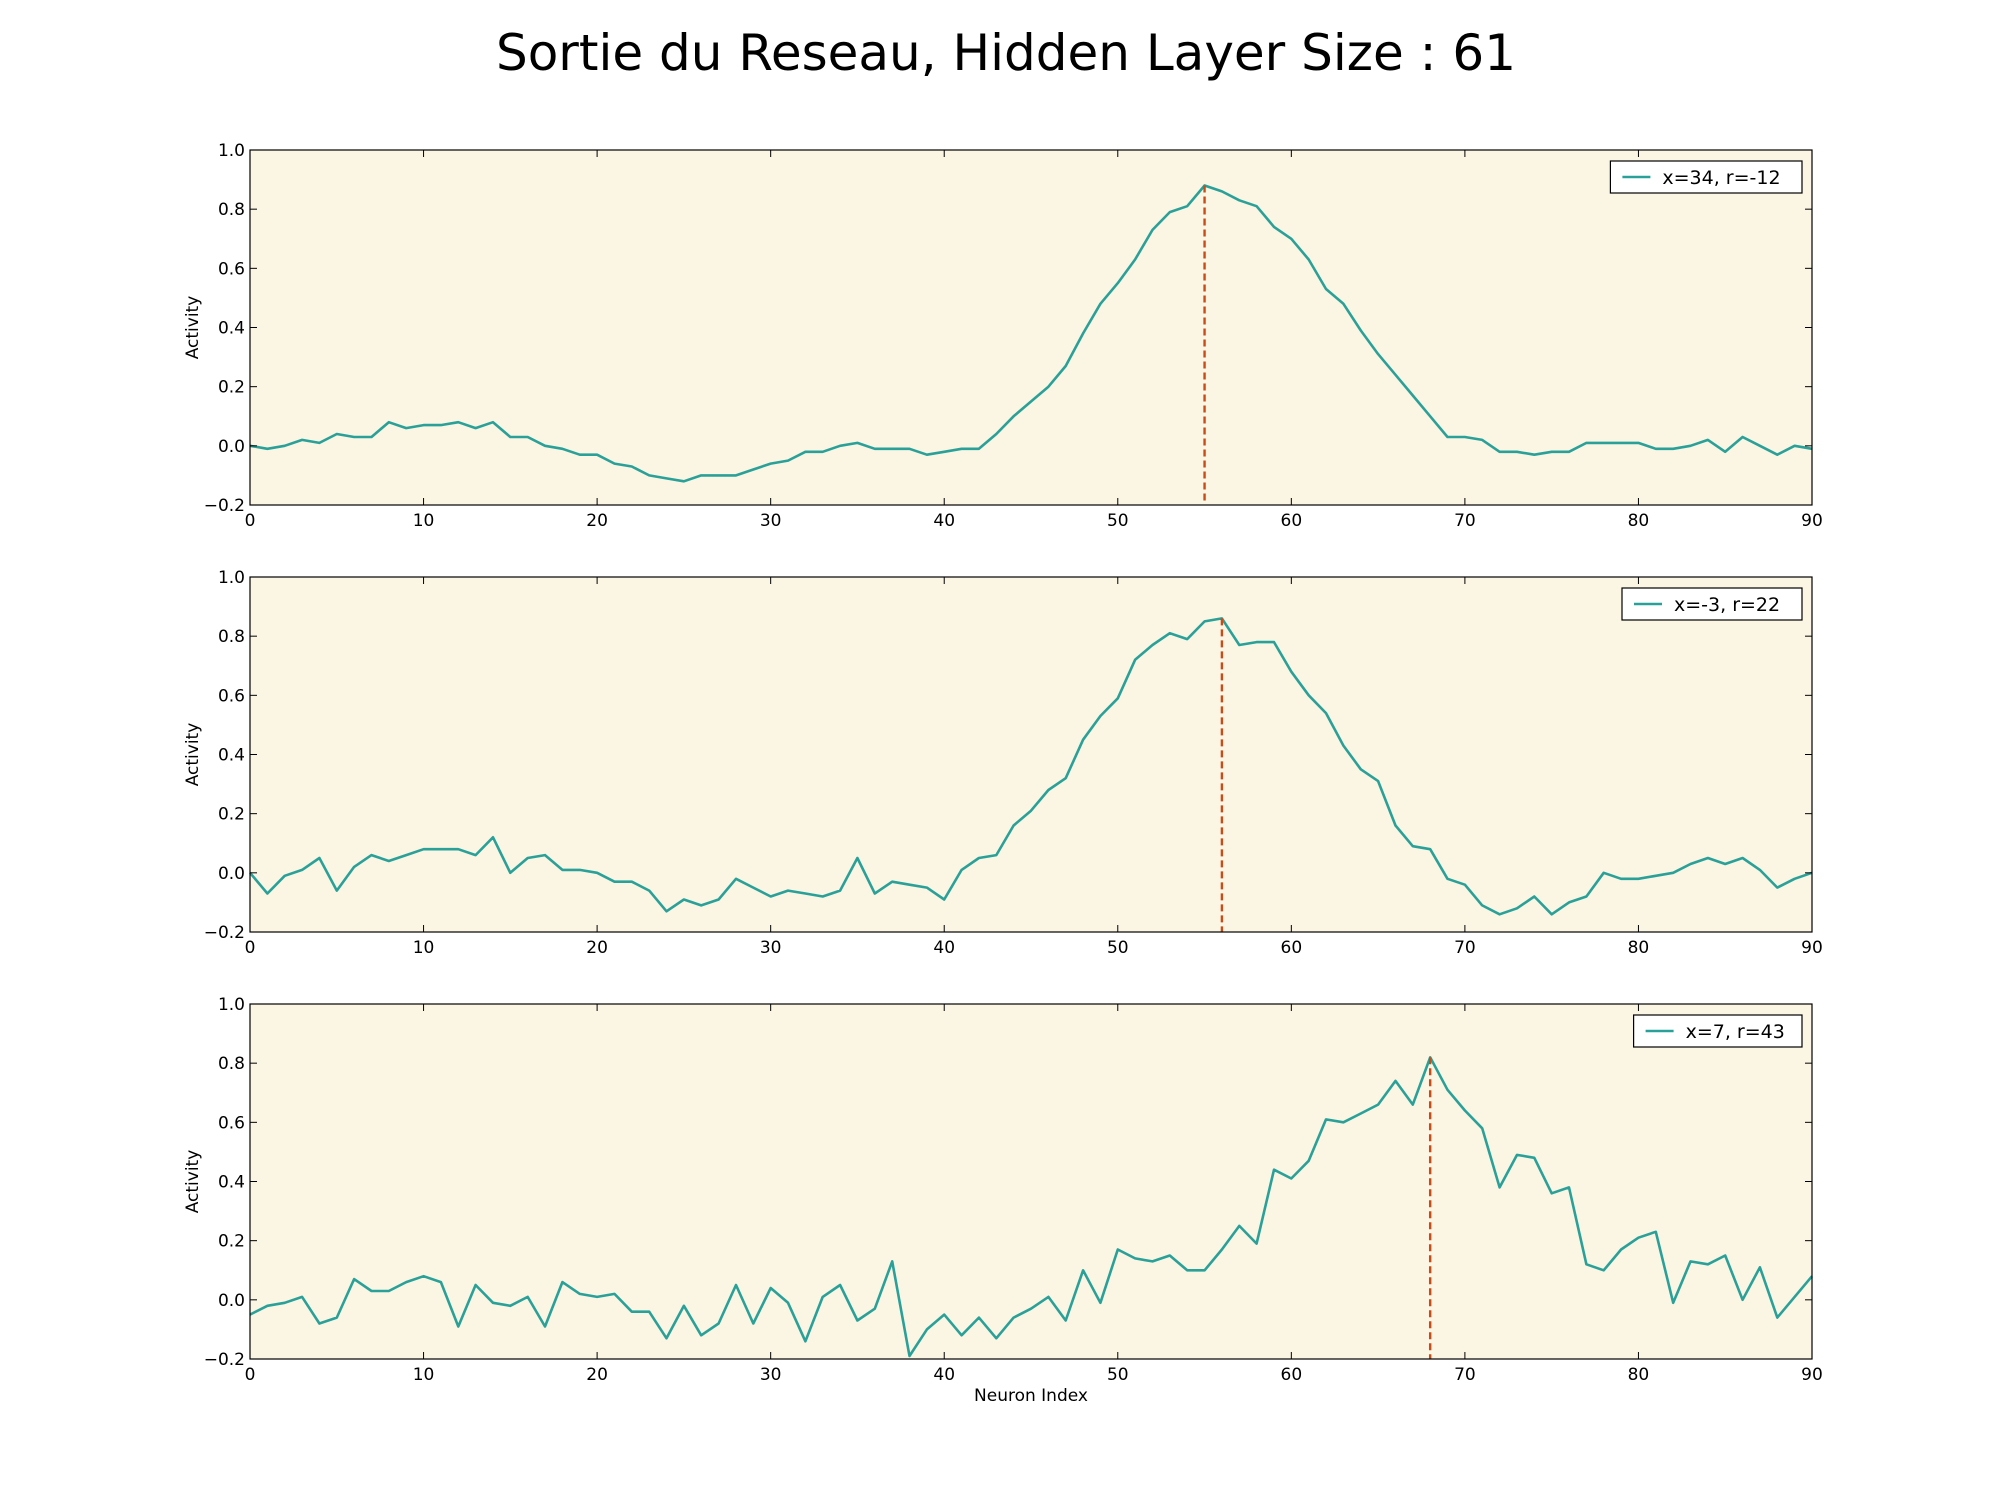  Describe the element at coordinates (224, 506) in the screenshot. I see `p1-ytick-label: −0.2` at that location.